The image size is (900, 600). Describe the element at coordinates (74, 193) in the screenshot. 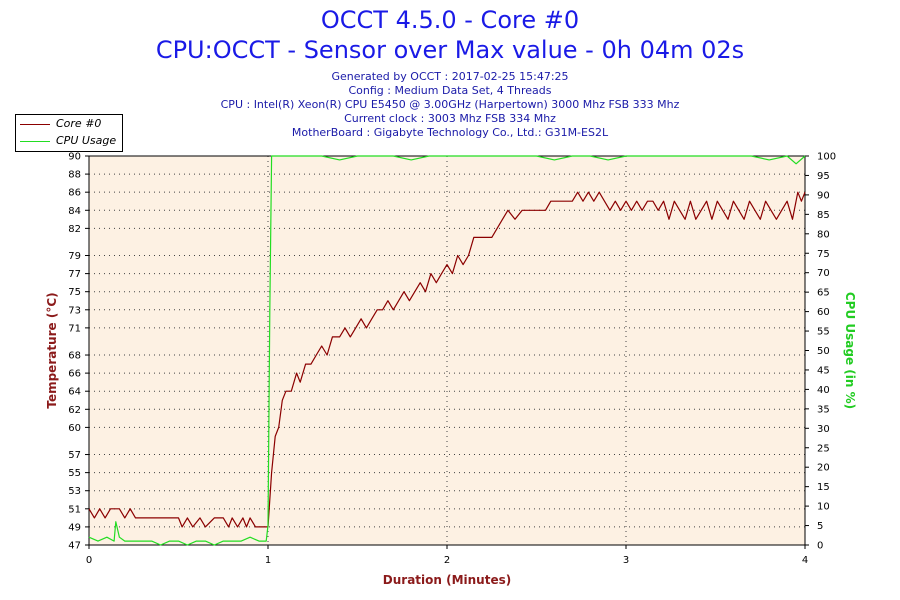

I see `y-tick-label: 86` at that location.